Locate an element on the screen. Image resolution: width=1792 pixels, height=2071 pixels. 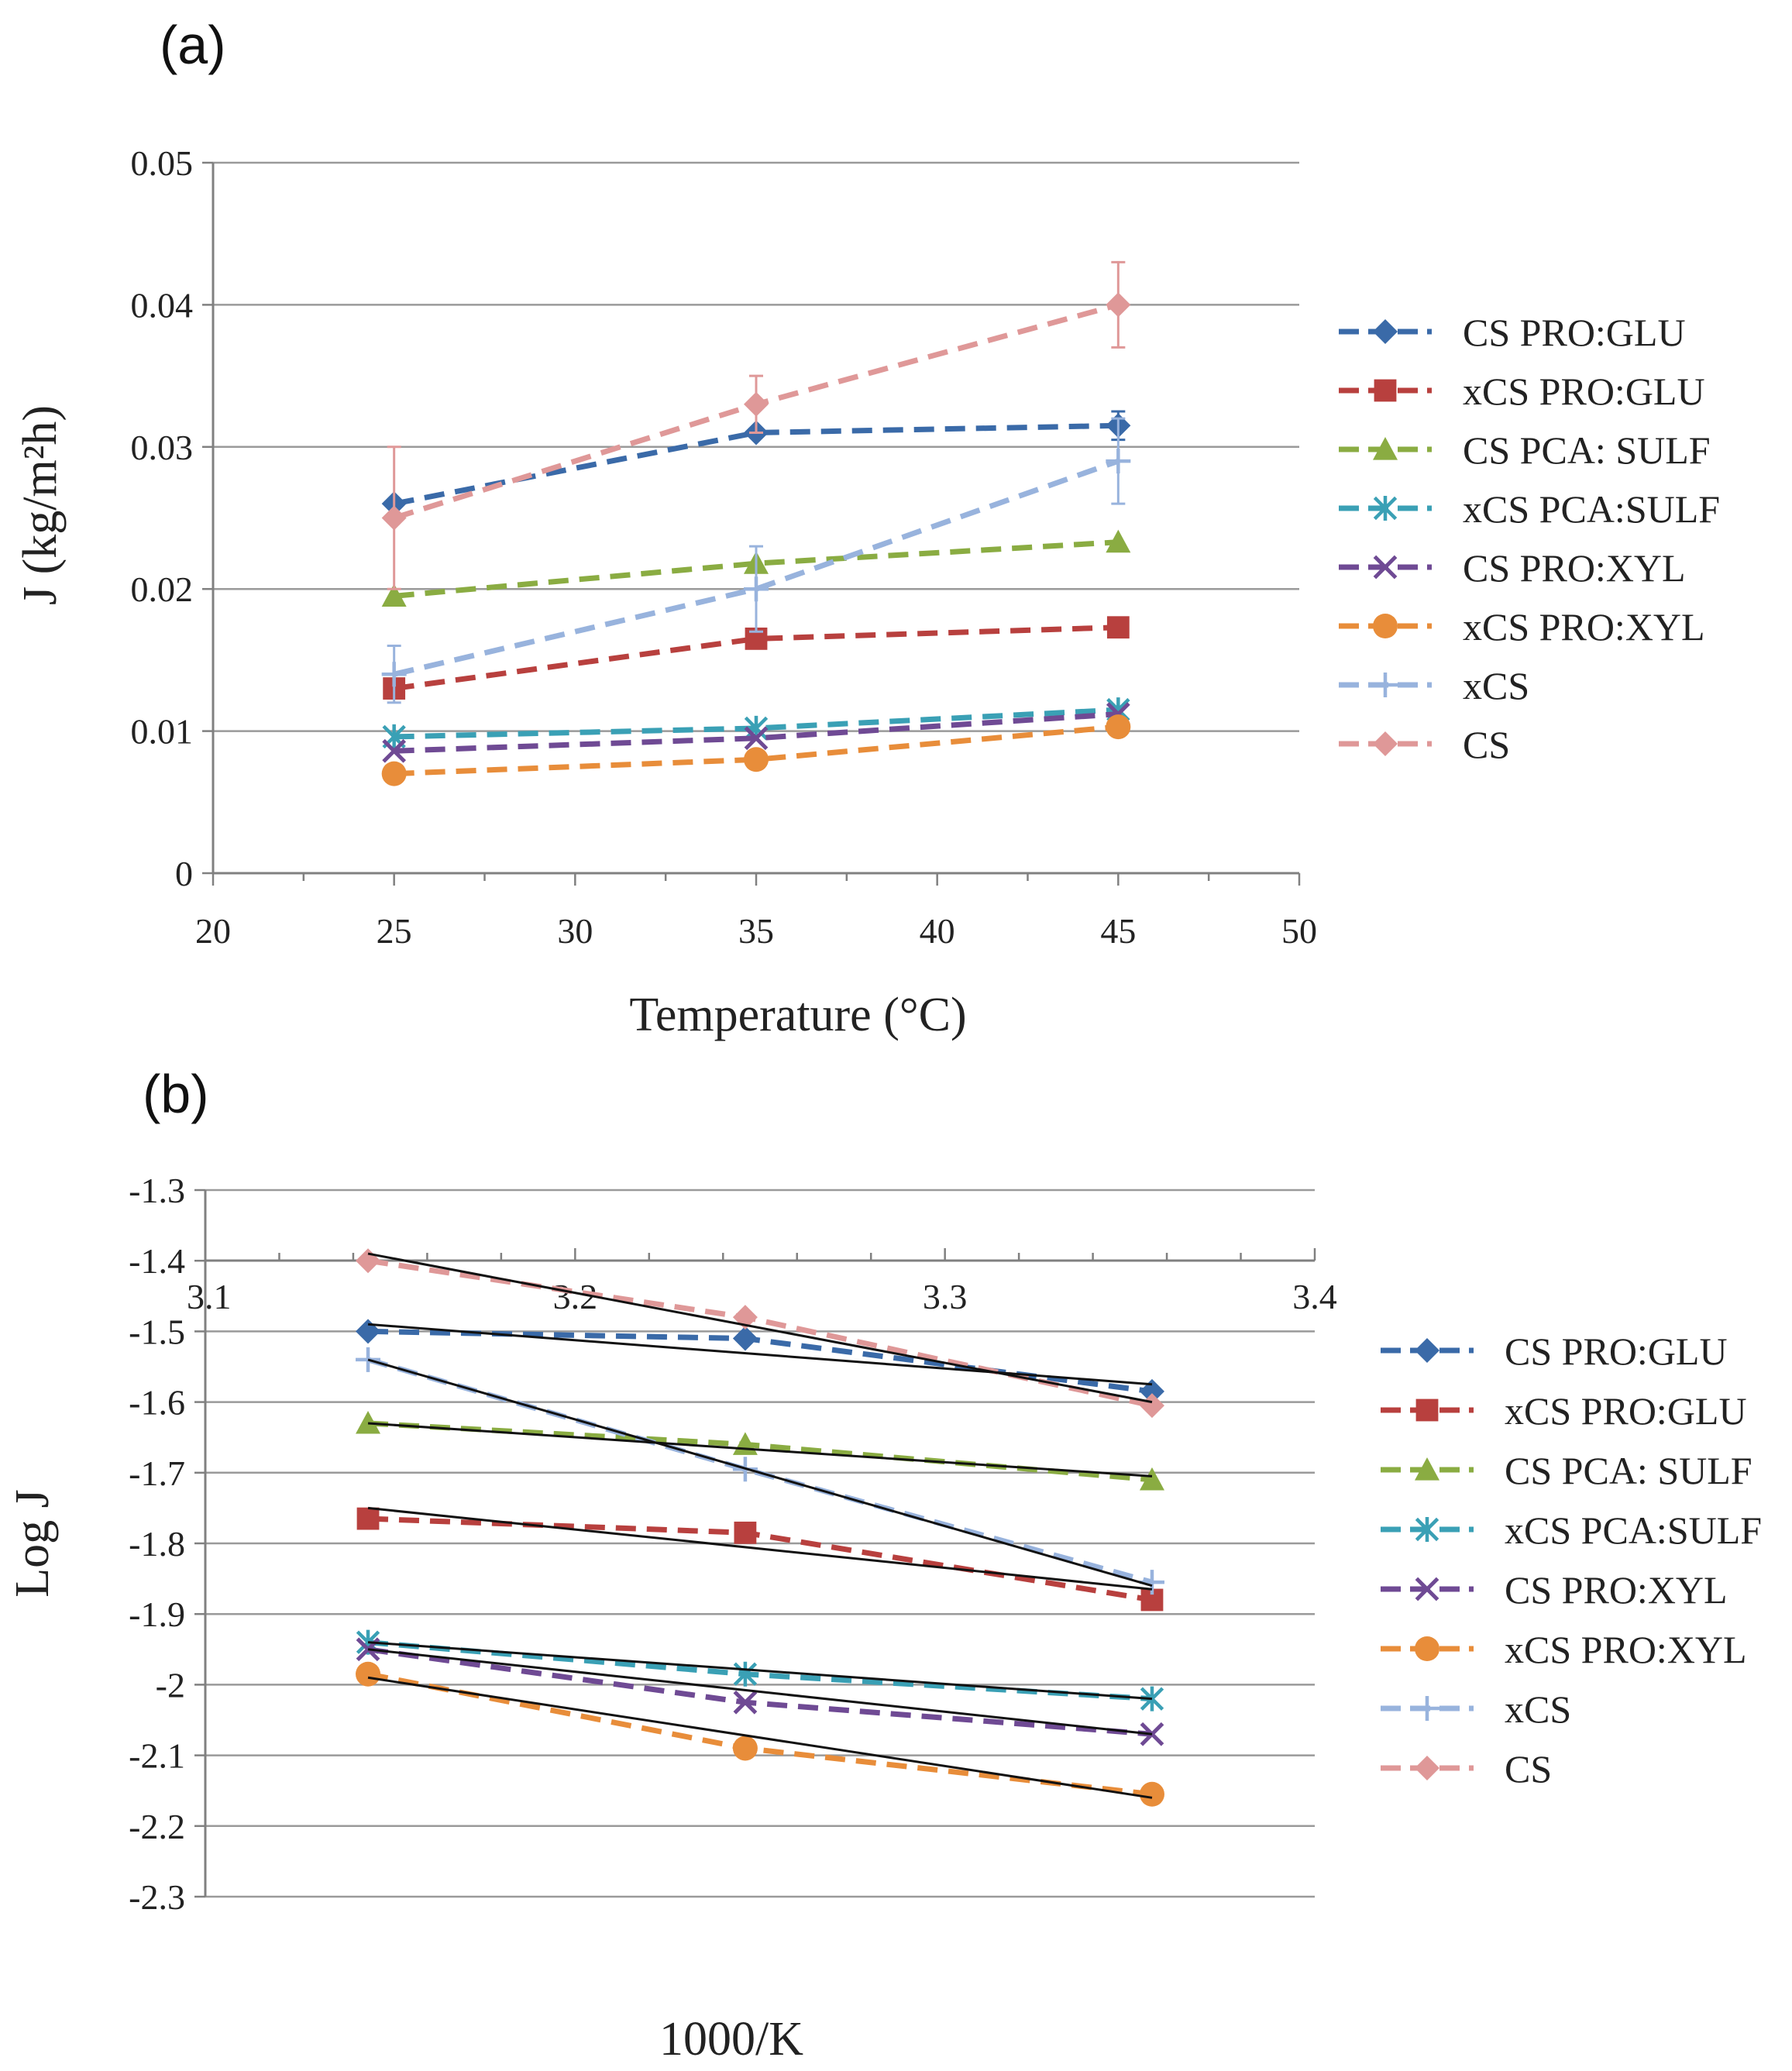
y-tick-label: -1.4 is located at coordinates (157, 1261).